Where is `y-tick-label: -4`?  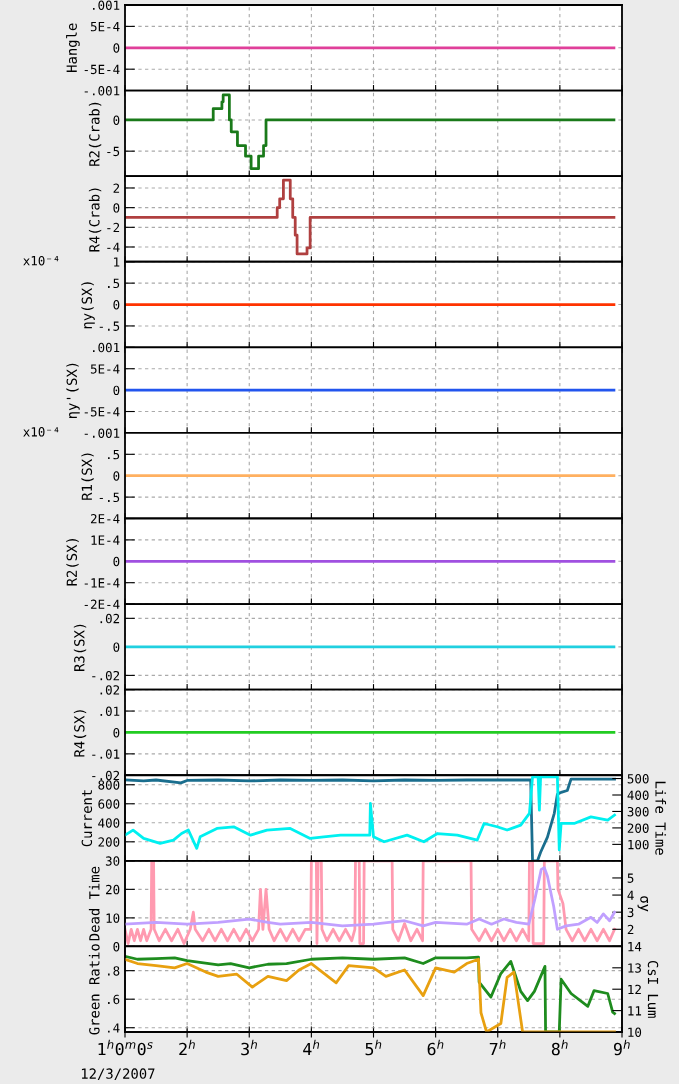
y-tick-label: -4 is located at coordinates (113, 247).